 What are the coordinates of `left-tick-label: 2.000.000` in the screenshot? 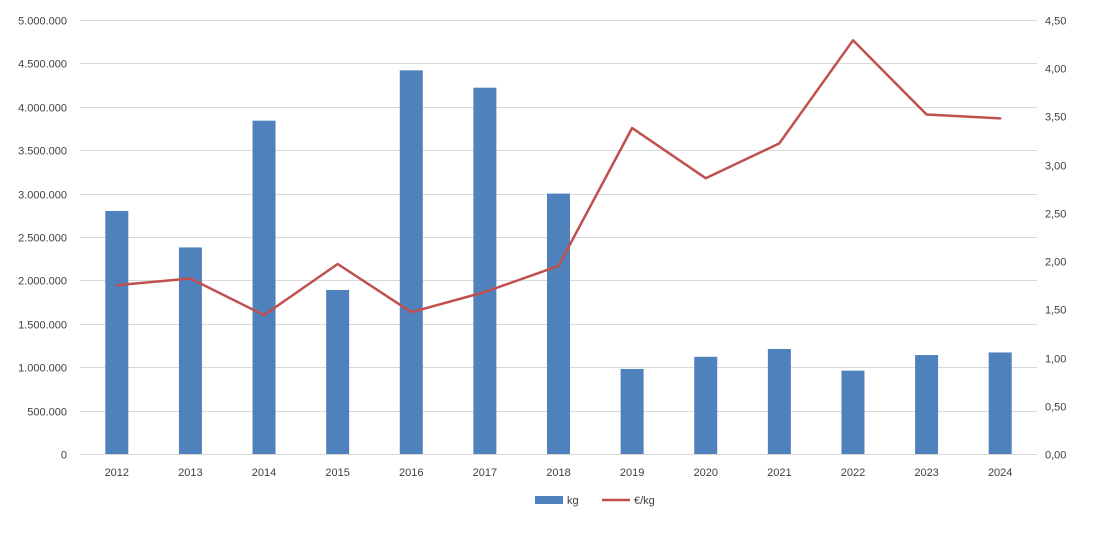 It's located at (42, 282).